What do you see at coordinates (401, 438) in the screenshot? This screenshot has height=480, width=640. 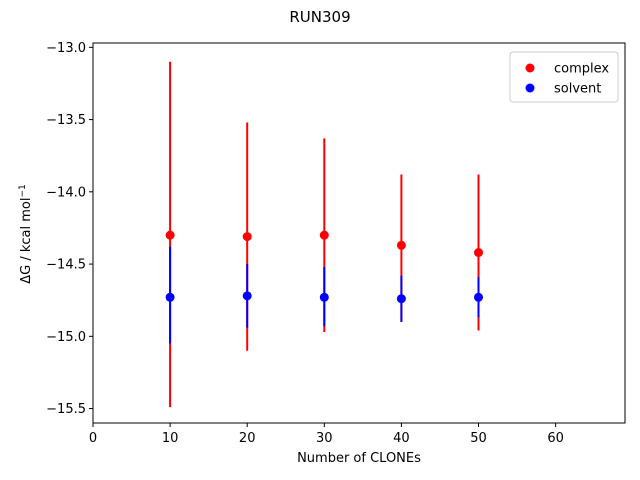 I see `x-tick-label: 40` at bounding box center [401, 438].